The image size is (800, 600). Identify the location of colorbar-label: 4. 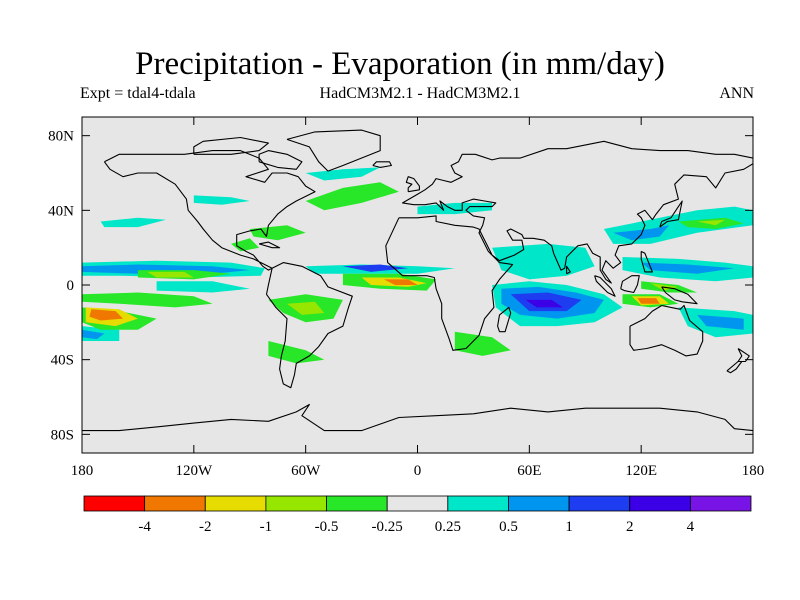
(691, 527).